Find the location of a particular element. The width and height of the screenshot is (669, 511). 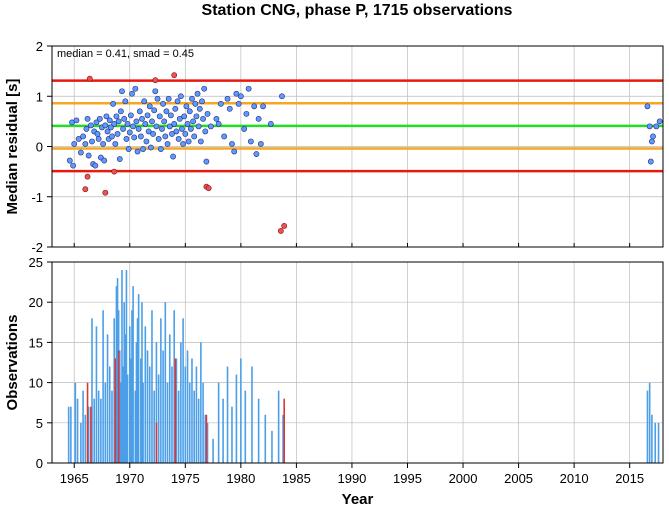

y-tick-label: 25 is located at coordinates (36, 262).